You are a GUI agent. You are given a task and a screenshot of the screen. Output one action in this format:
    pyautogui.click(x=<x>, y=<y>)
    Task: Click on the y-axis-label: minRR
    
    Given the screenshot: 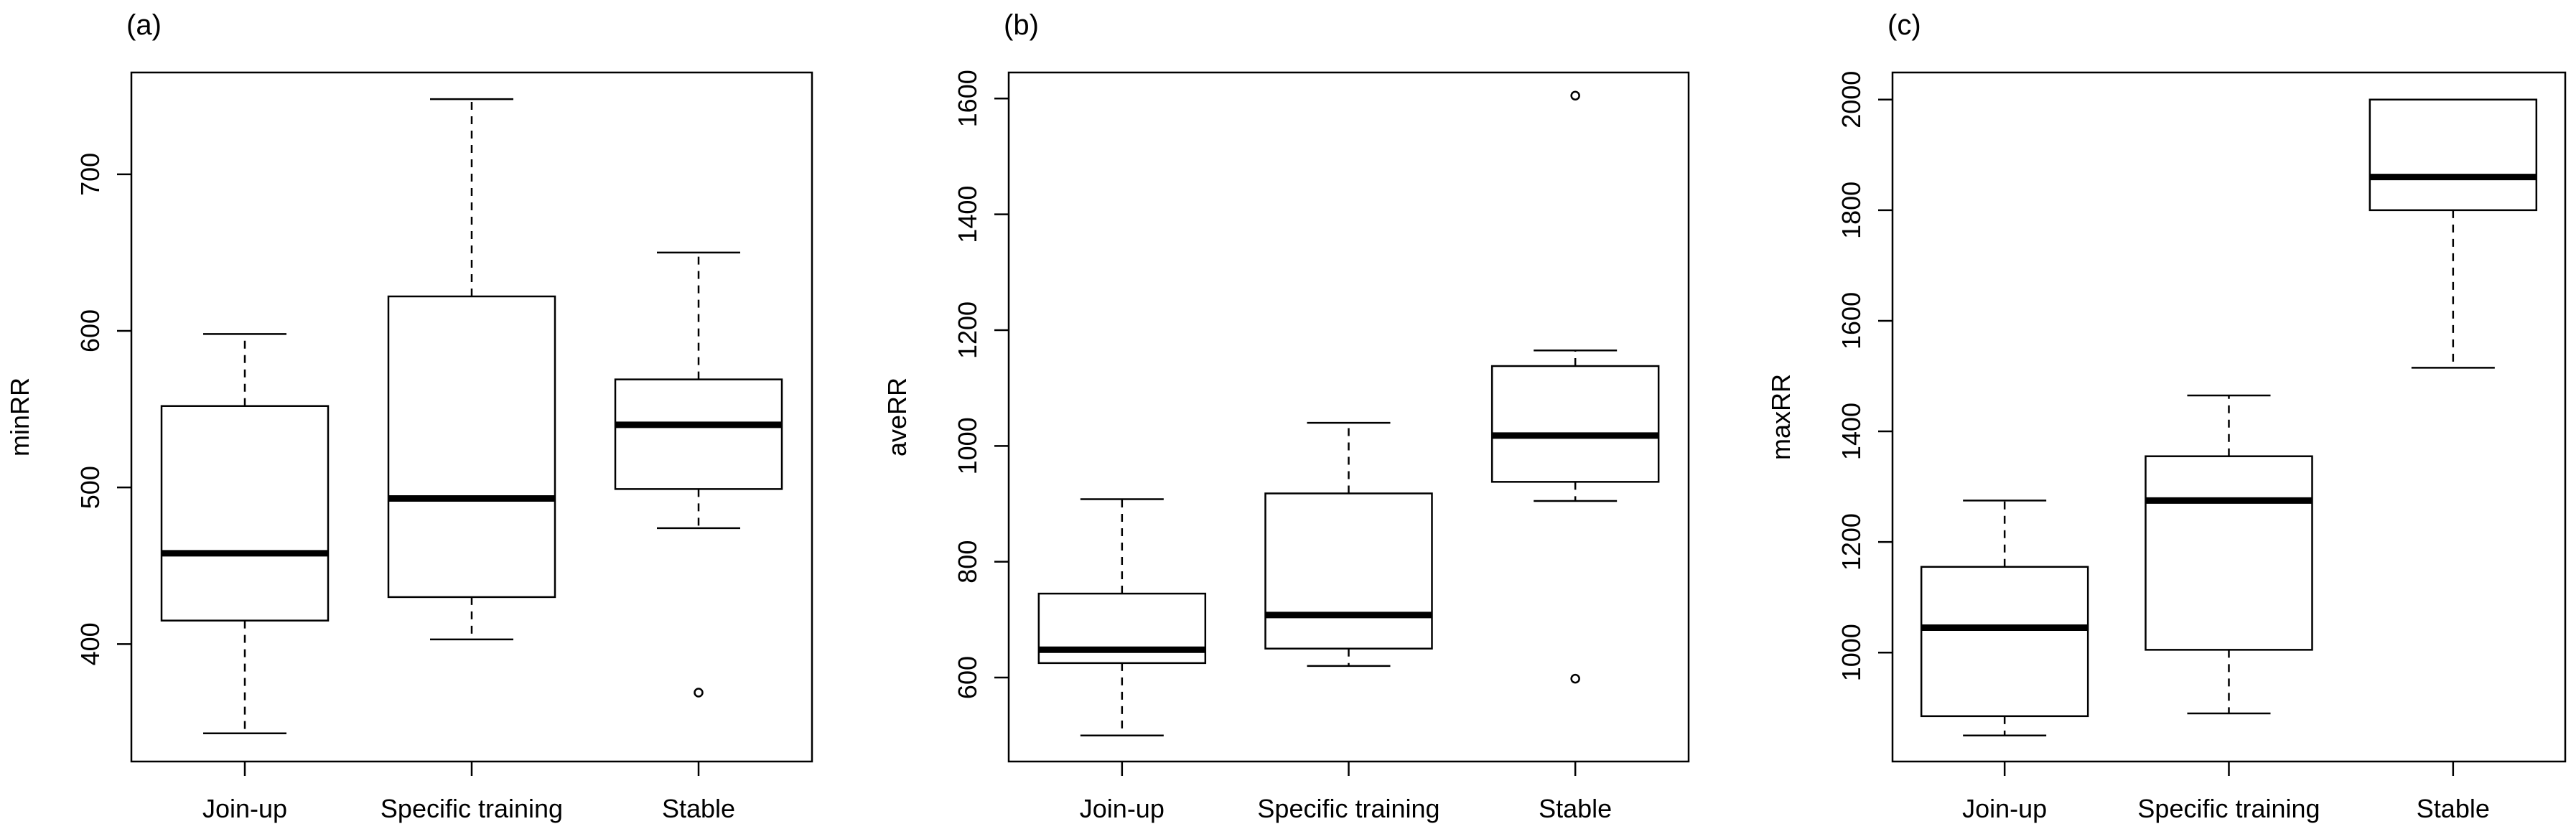 What is the action you would take?
    pyautogui.click(x=19, y=417)
    